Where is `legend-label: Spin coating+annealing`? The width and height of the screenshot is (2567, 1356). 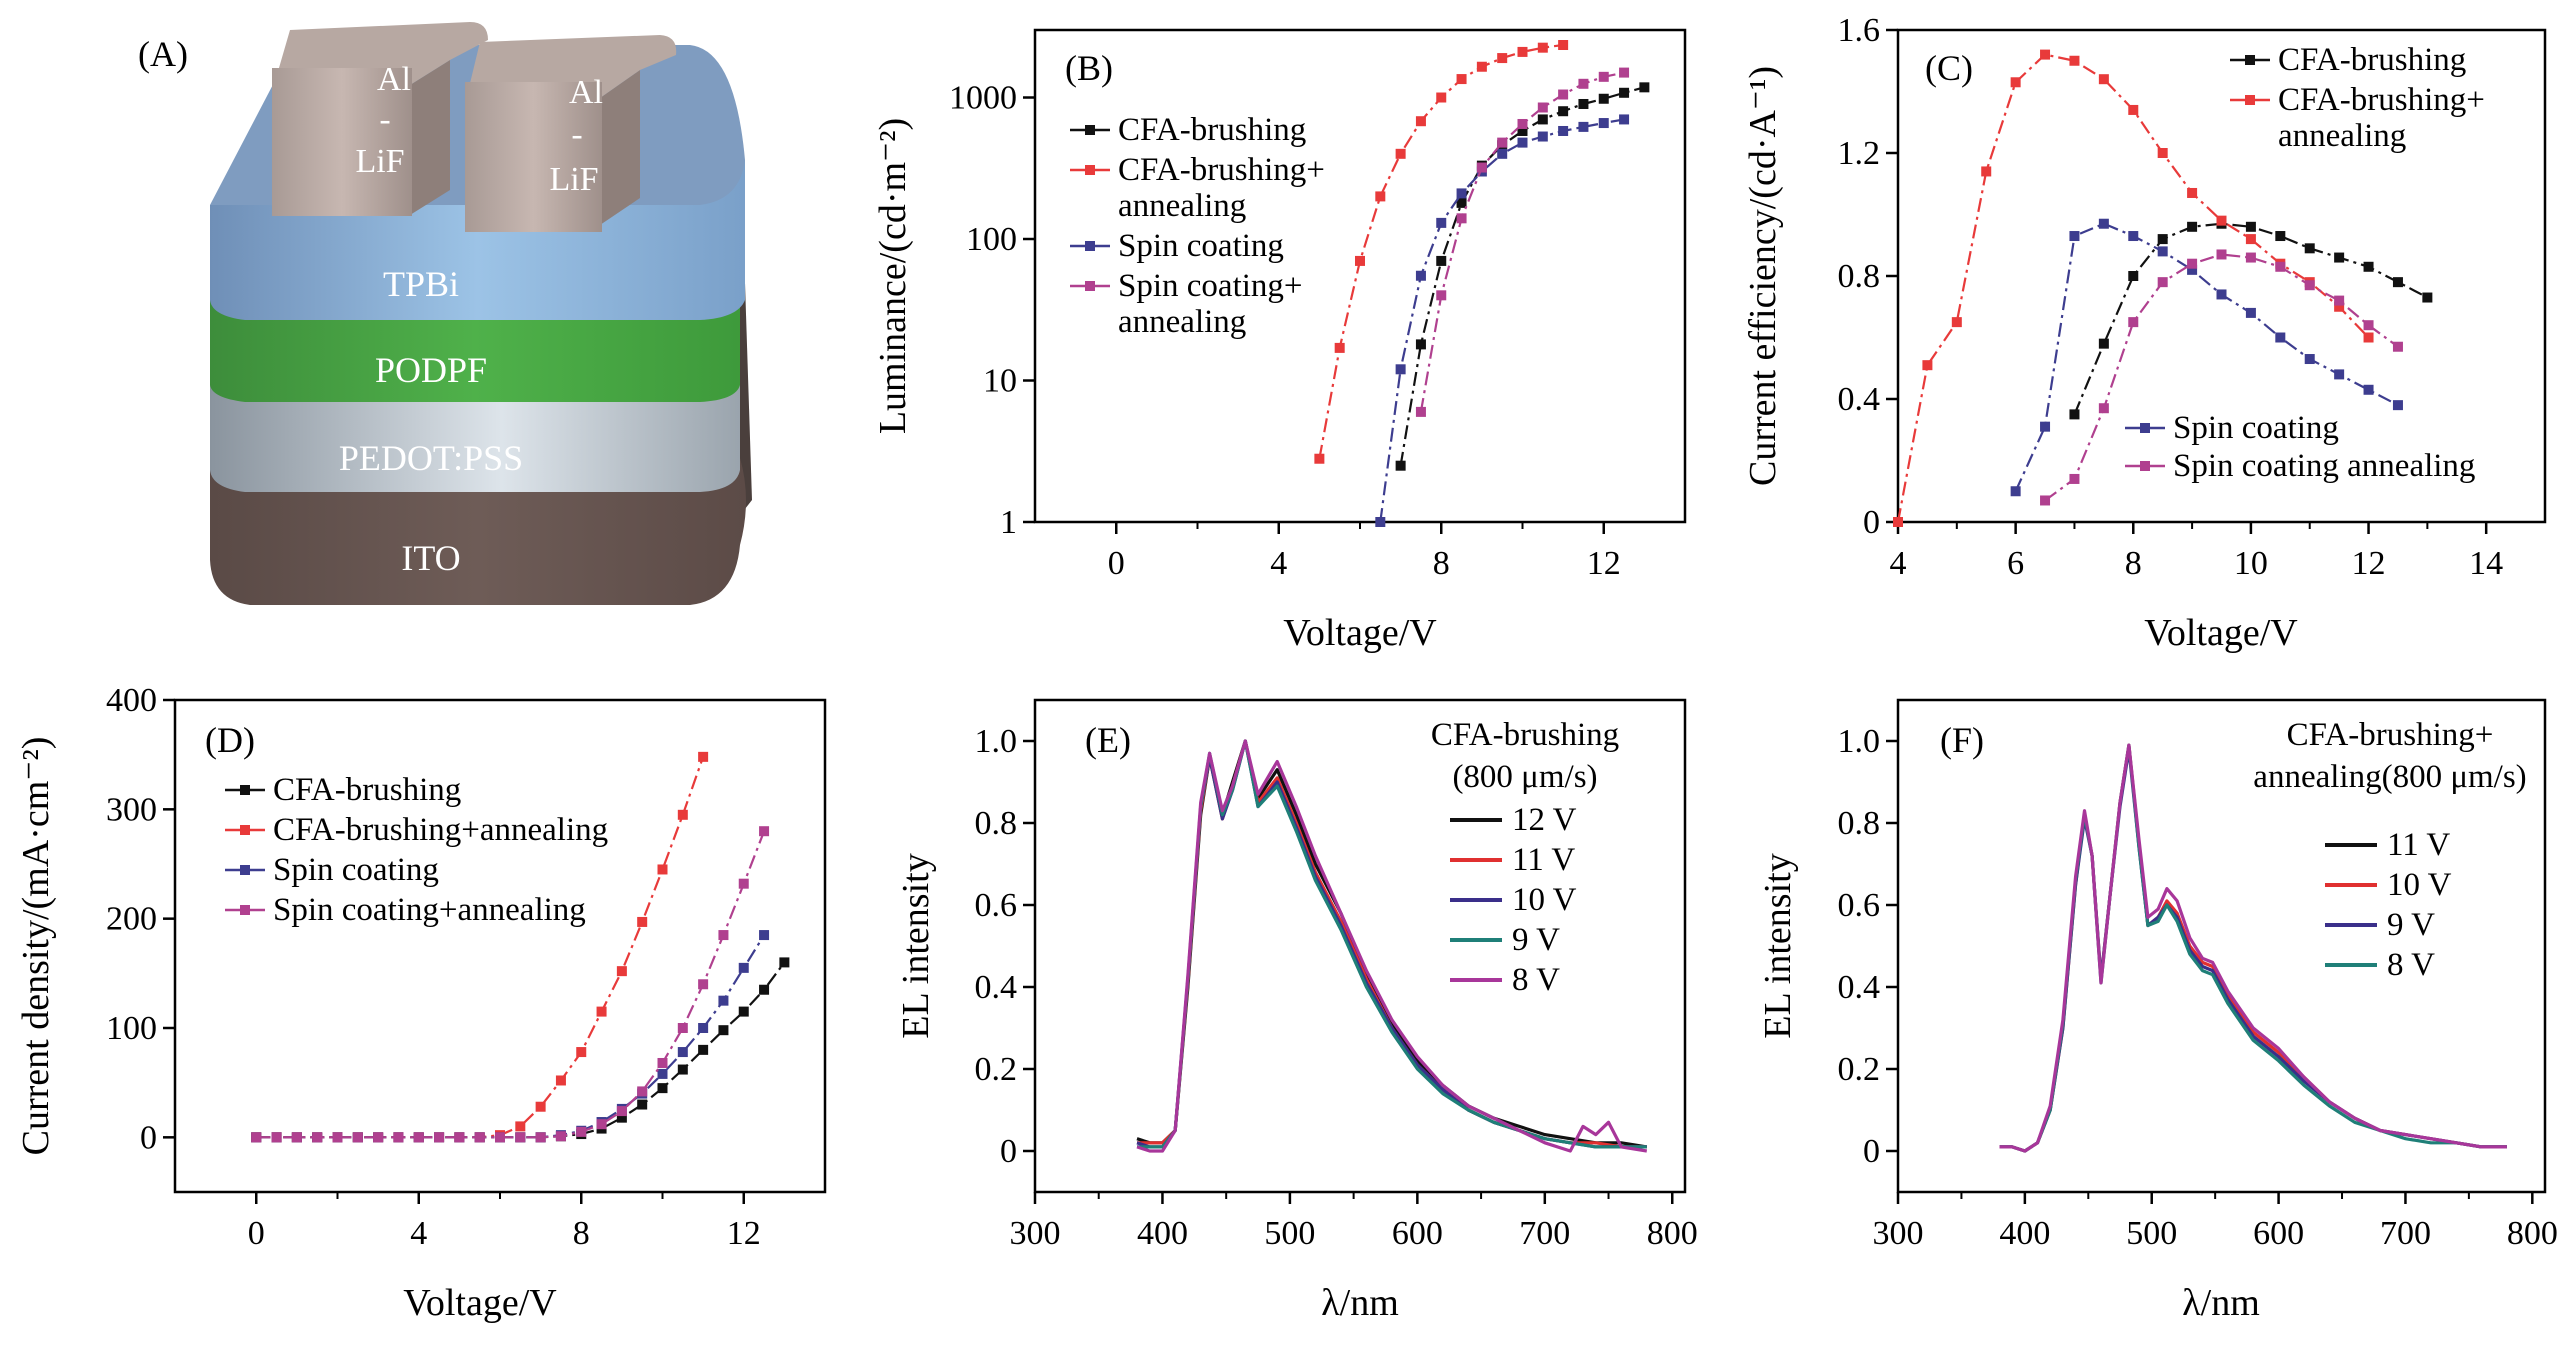 legend-label: Spin coating+annealing is located at coordinates (429, 910).